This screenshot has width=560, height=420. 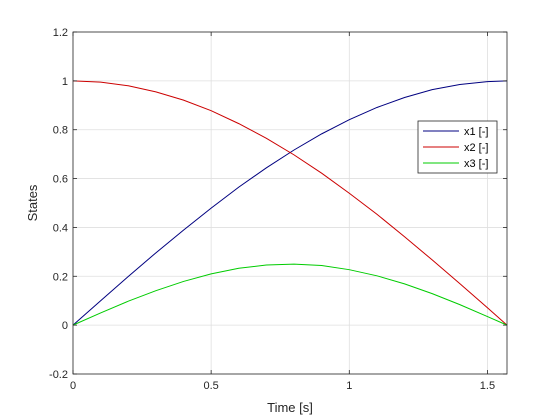 What do you see at coordinates (60, 228) in the screenshot?
I see `y-tick-label: 0.4` at bounding box center [60, 228].